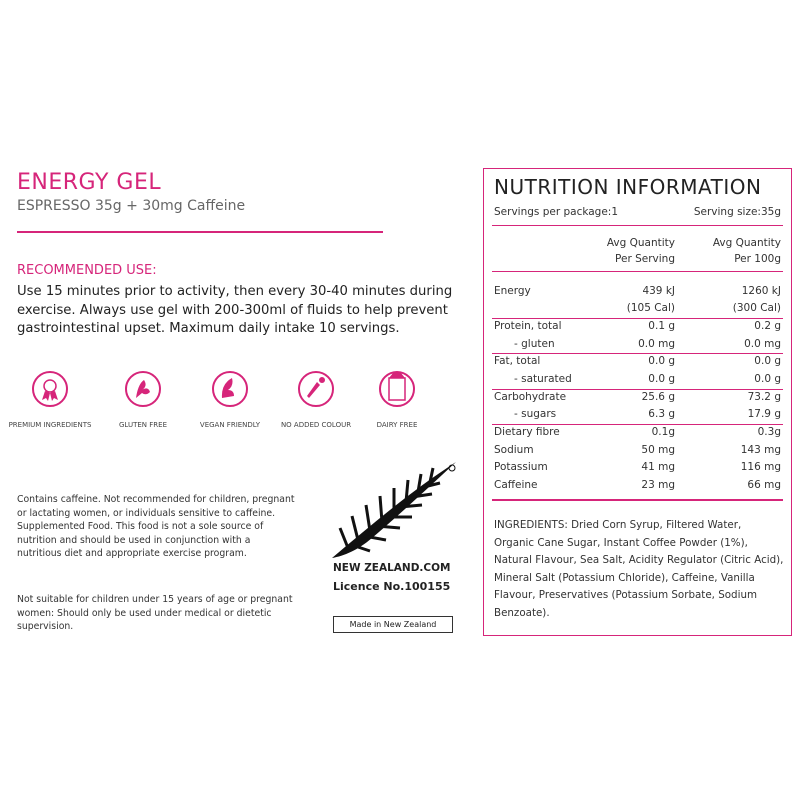 The image size is (800, 800). Describe the element at coordinates (200, 232) in the screenshot. I see `divider` at that location.